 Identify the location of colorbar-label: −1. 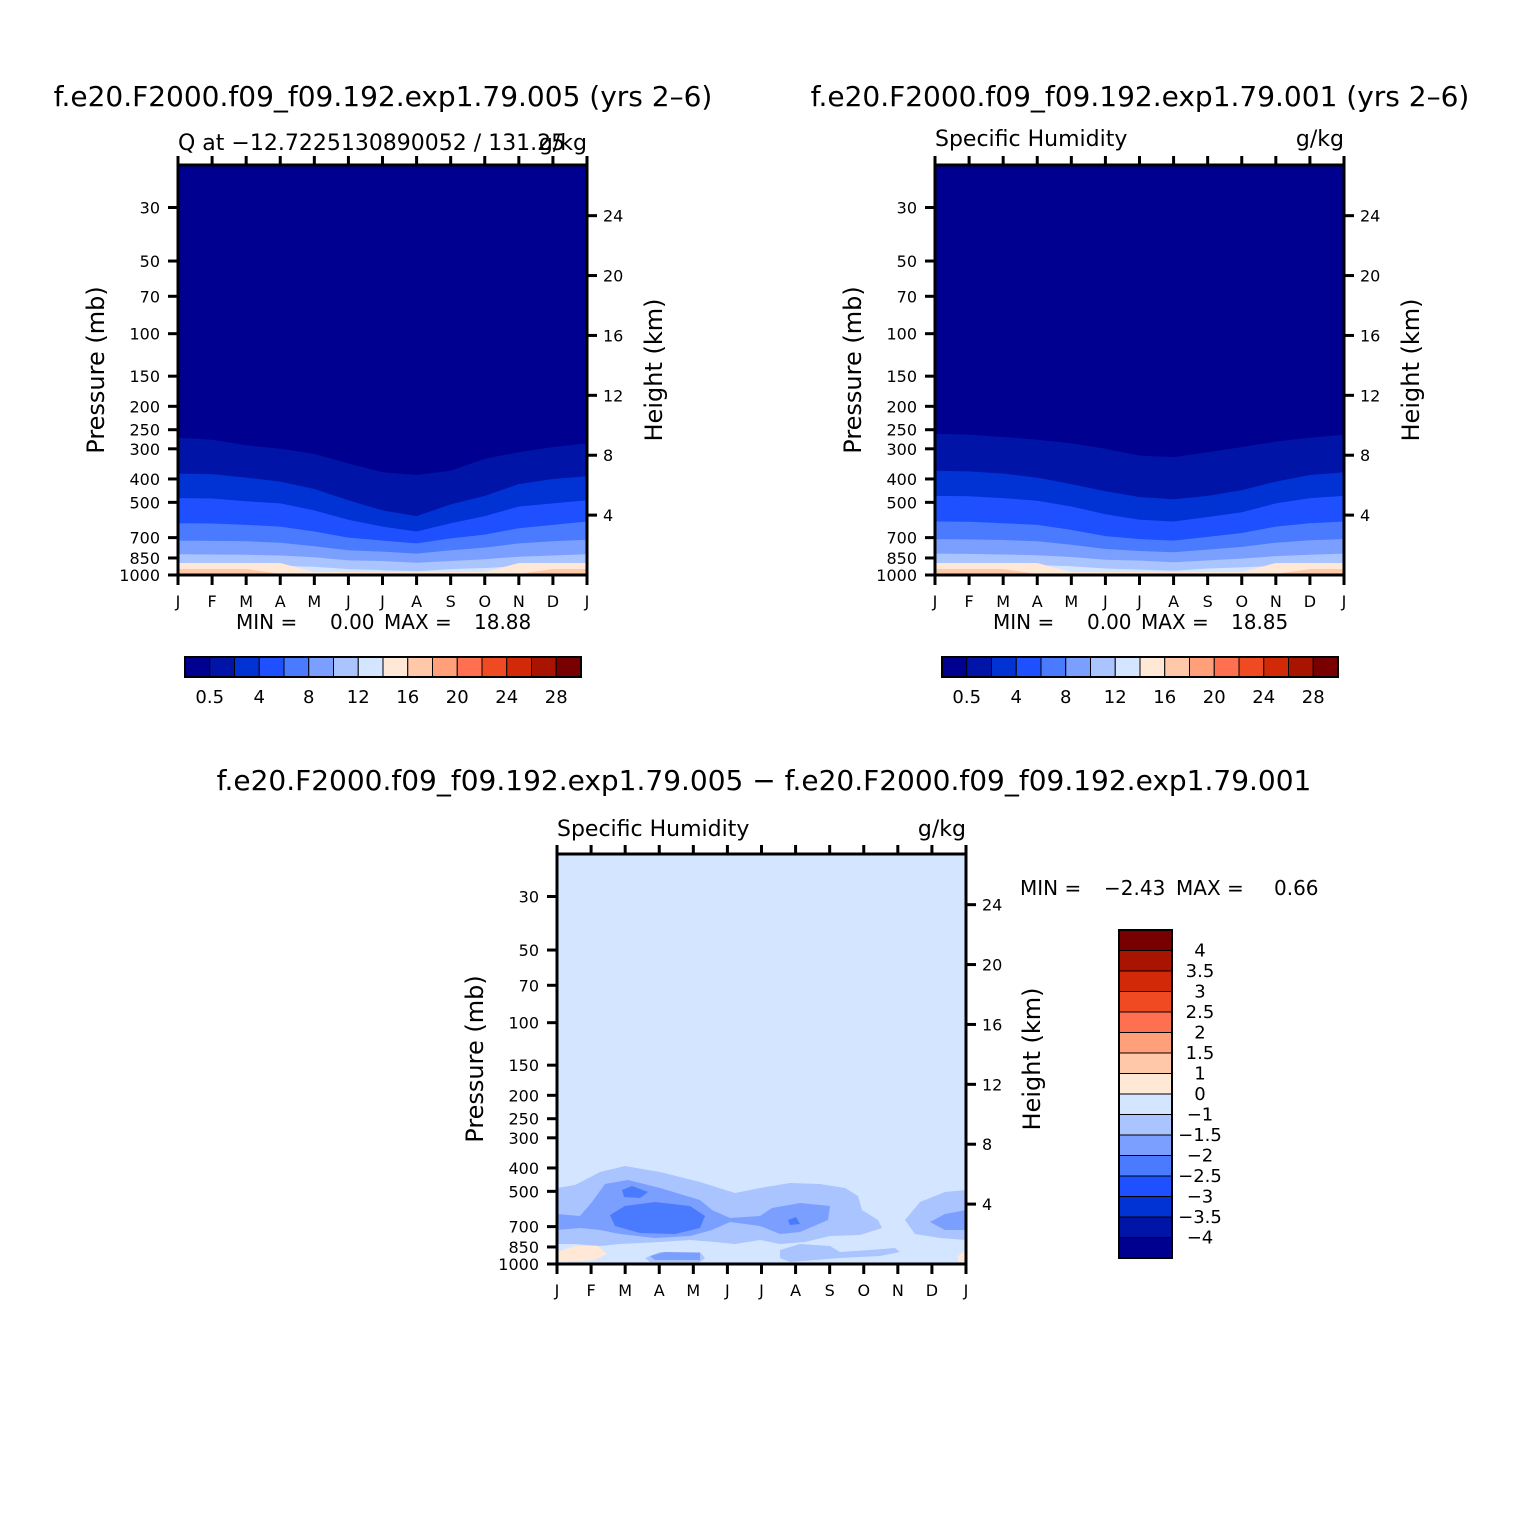
(1200, 1115).